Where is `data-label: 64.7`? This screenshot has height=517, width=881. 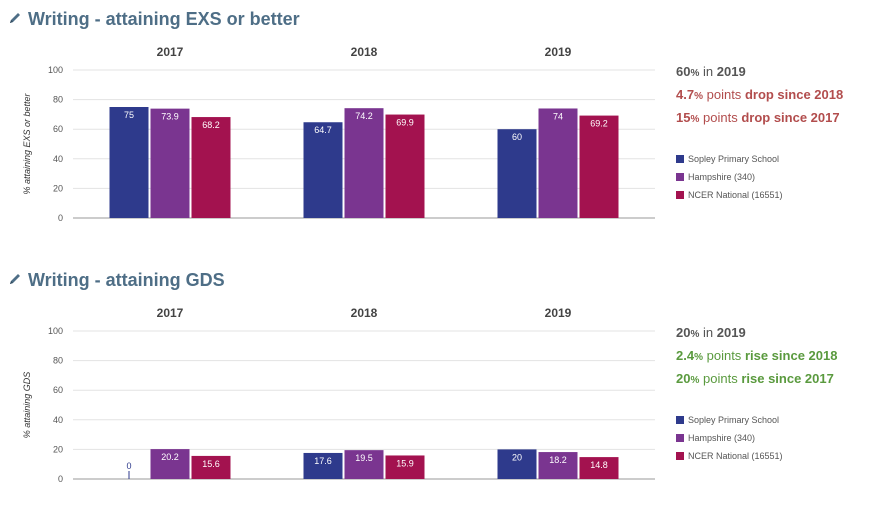 data-label: 64.7 is located at coordinates (323, 130).